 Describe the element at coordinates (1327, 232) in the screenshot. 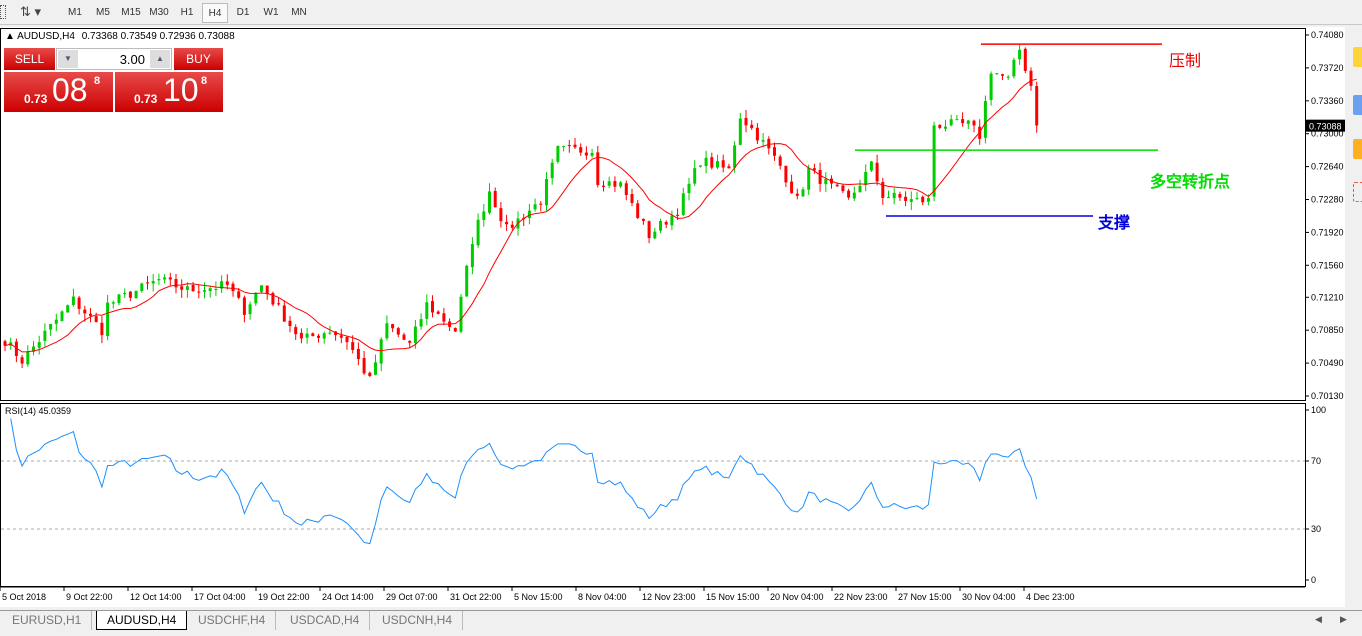

I see `price-tick-label: 0.71920` at that location.